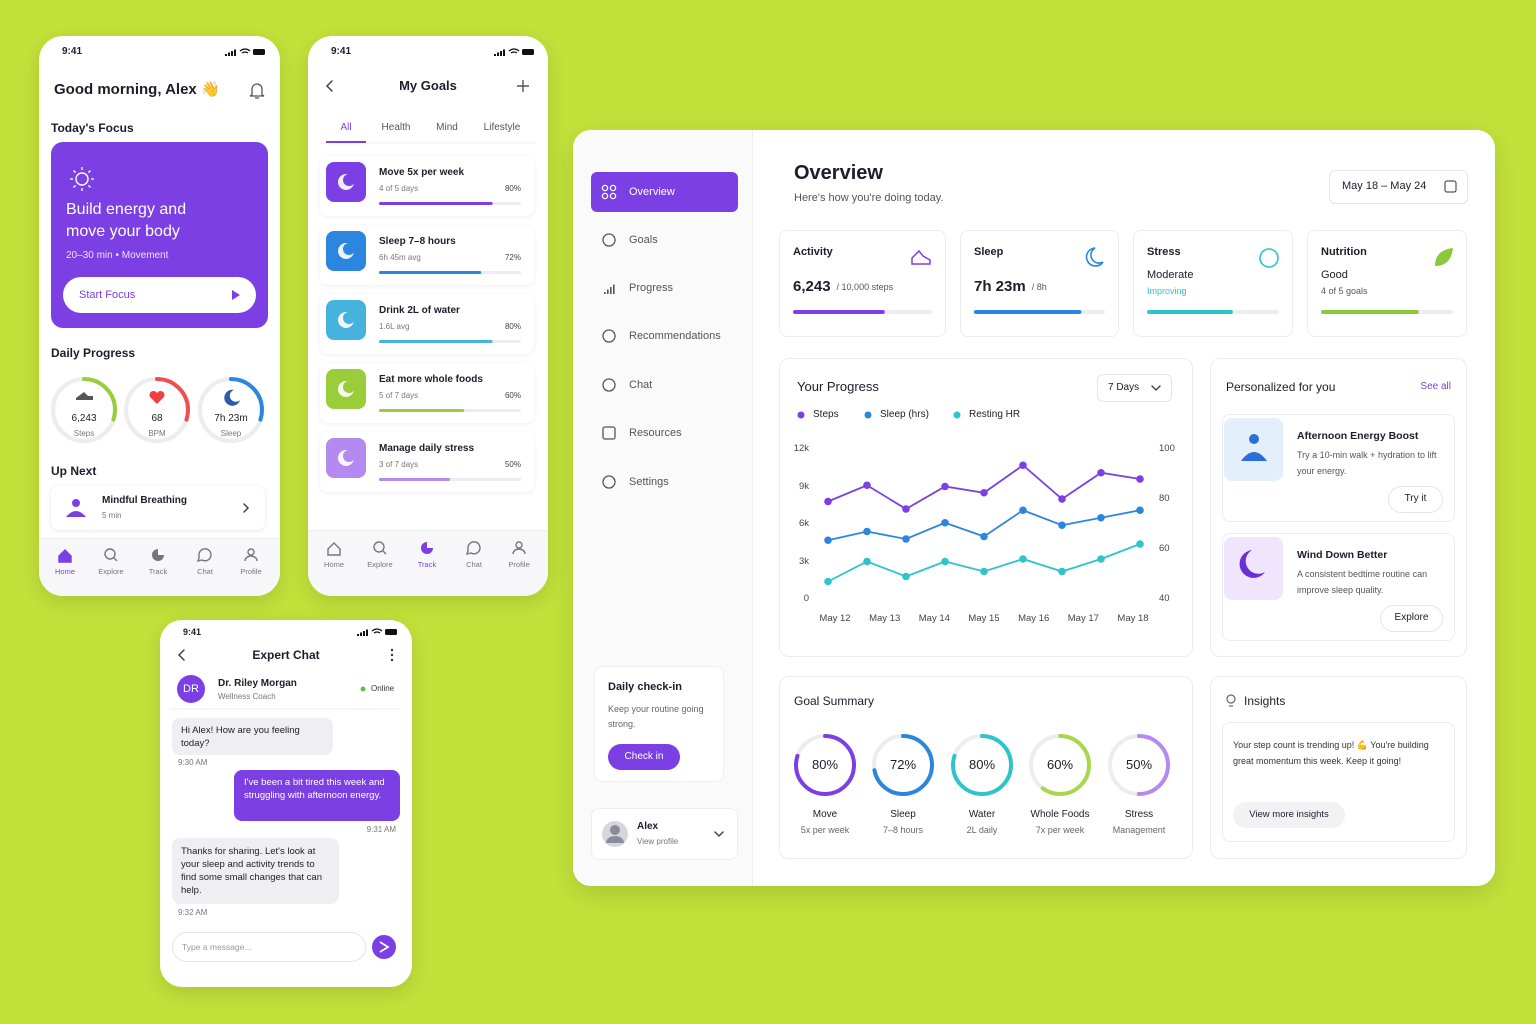 The width and height of the screenshot is (1536, 1024). I want to click on checkin-button, so click(644, 757).